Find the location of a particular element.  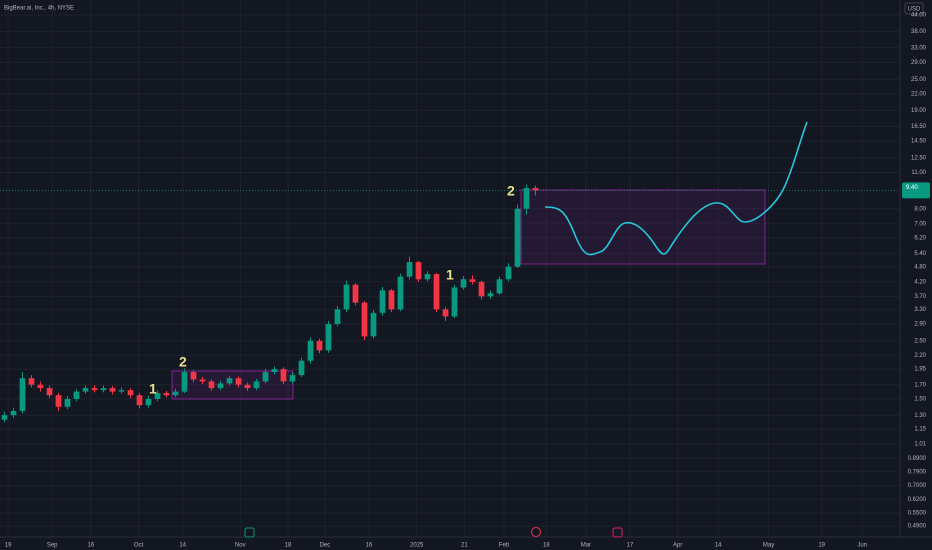

y-tick-label: 33.00 is located at coordinates (919, 48).